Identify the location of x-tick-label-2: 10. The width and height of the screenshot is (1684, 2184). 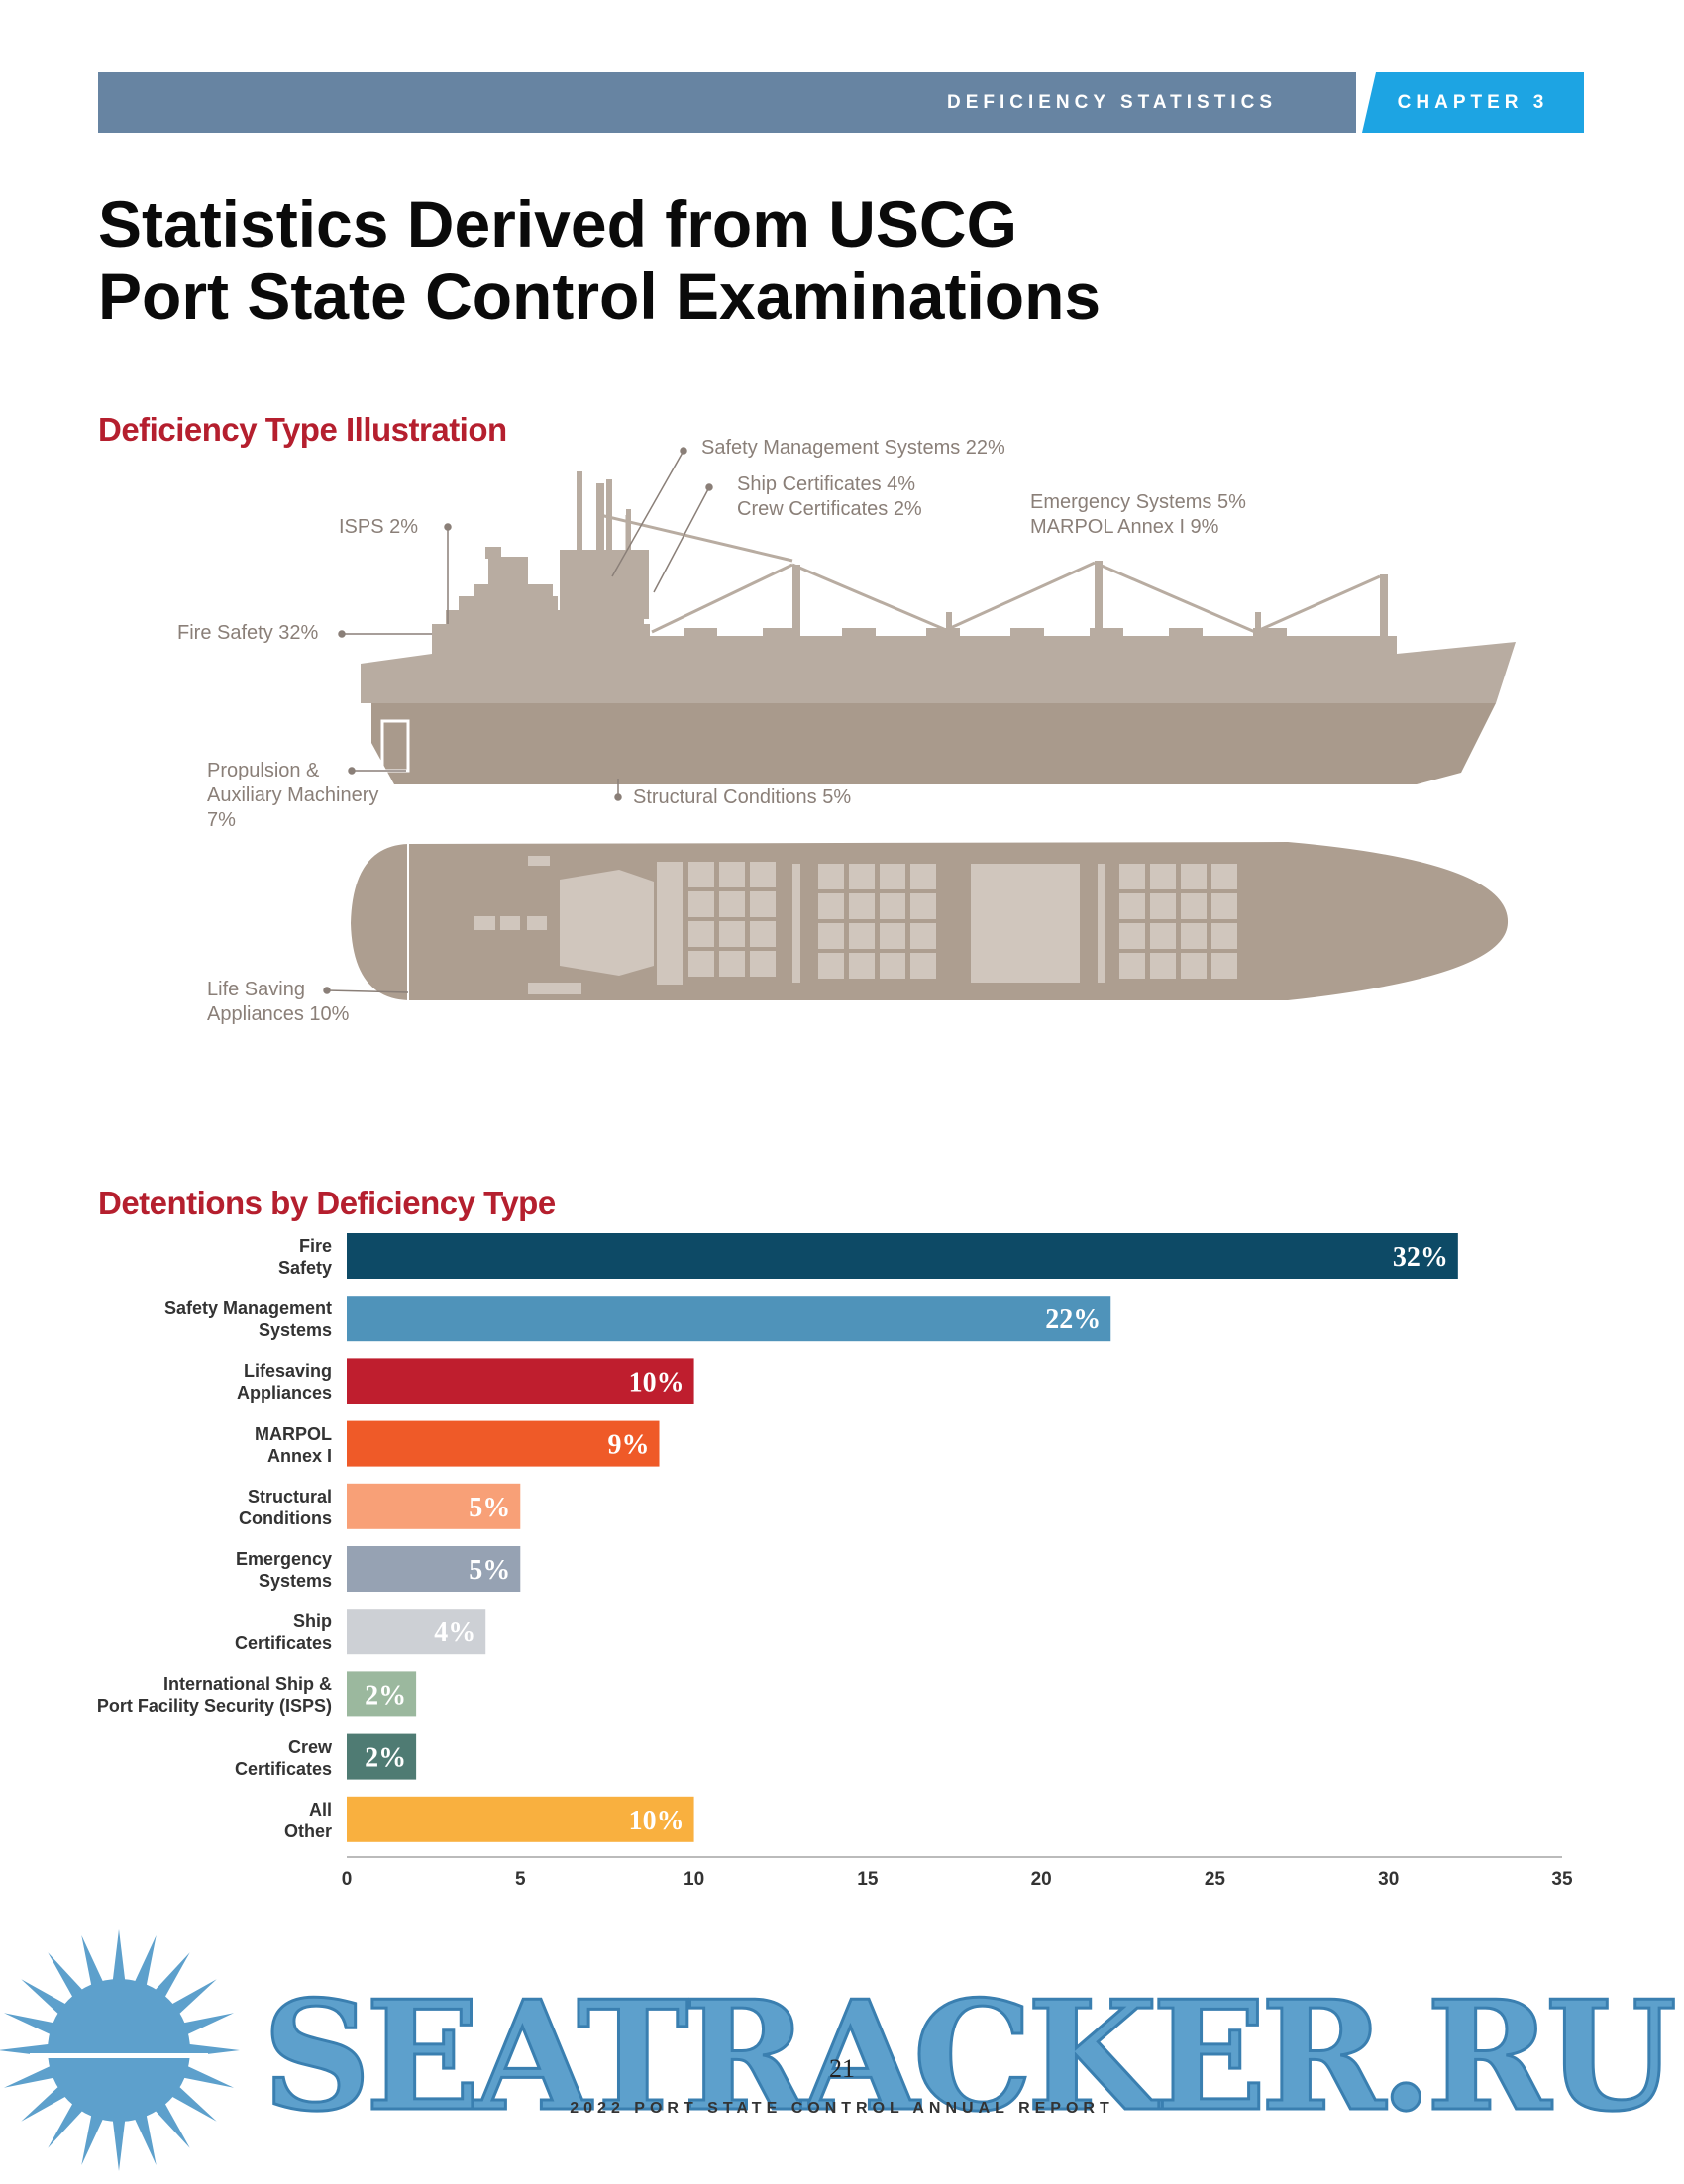
(694, 1879).